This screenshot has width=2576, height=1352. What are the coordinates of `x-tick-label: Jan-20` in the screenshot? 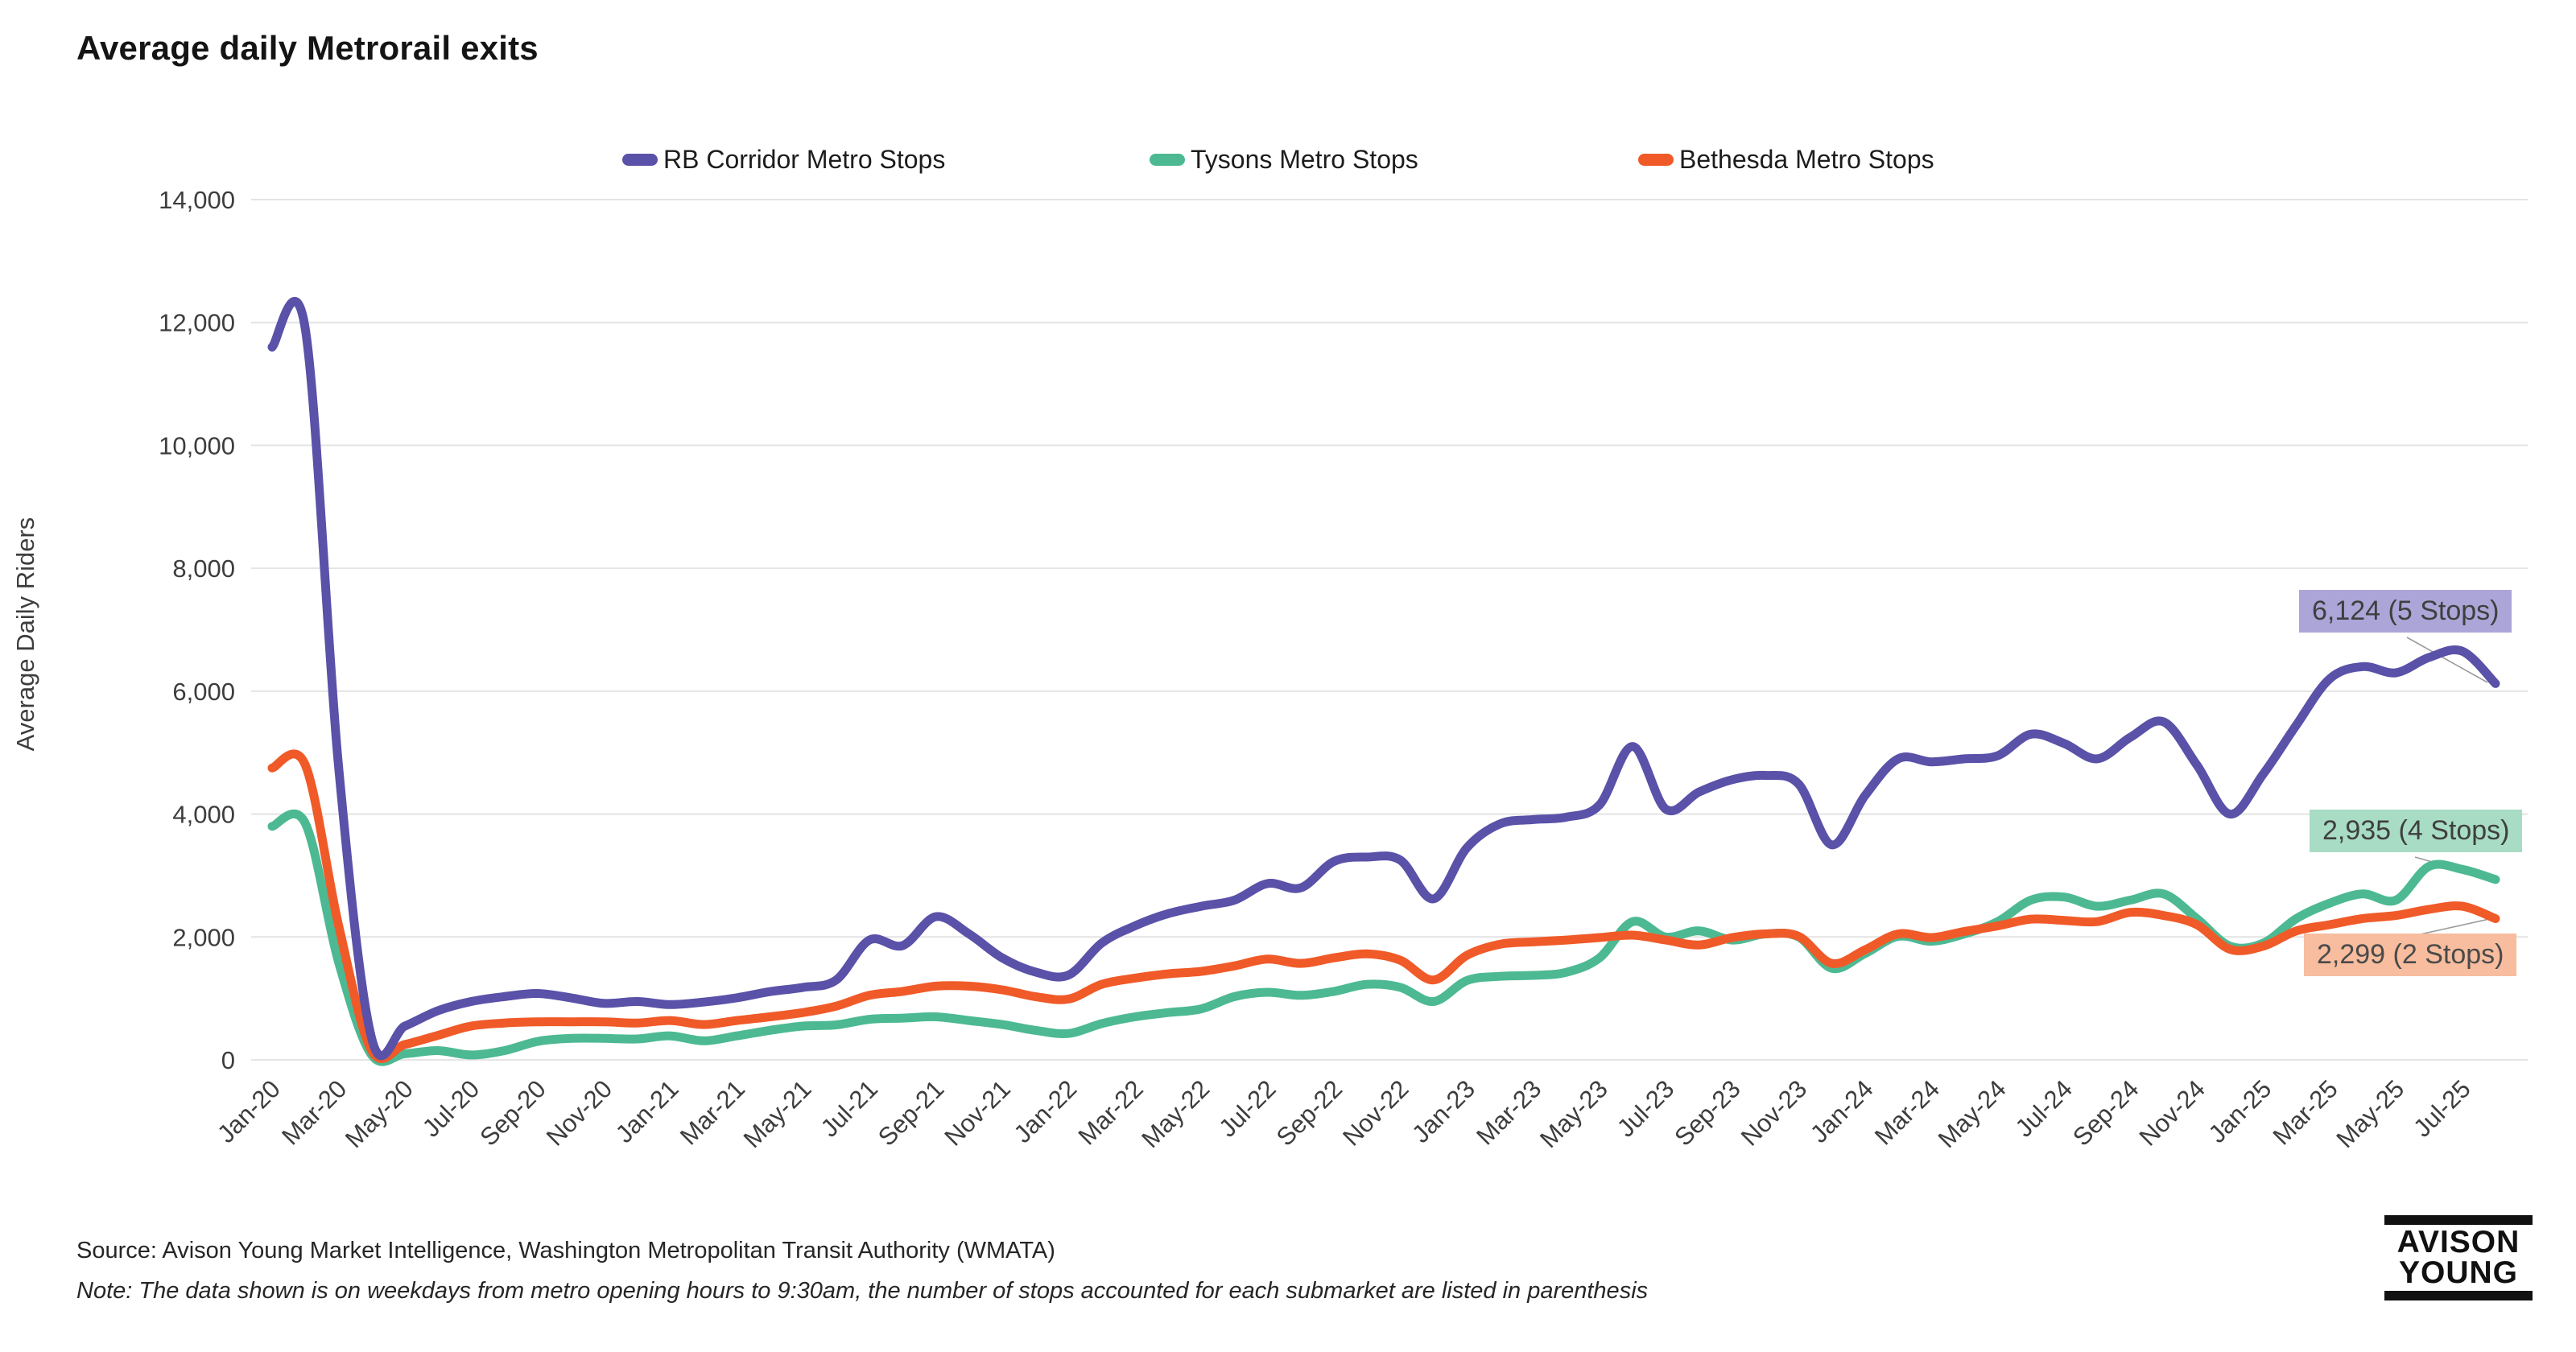 It's located at (249, 1111).